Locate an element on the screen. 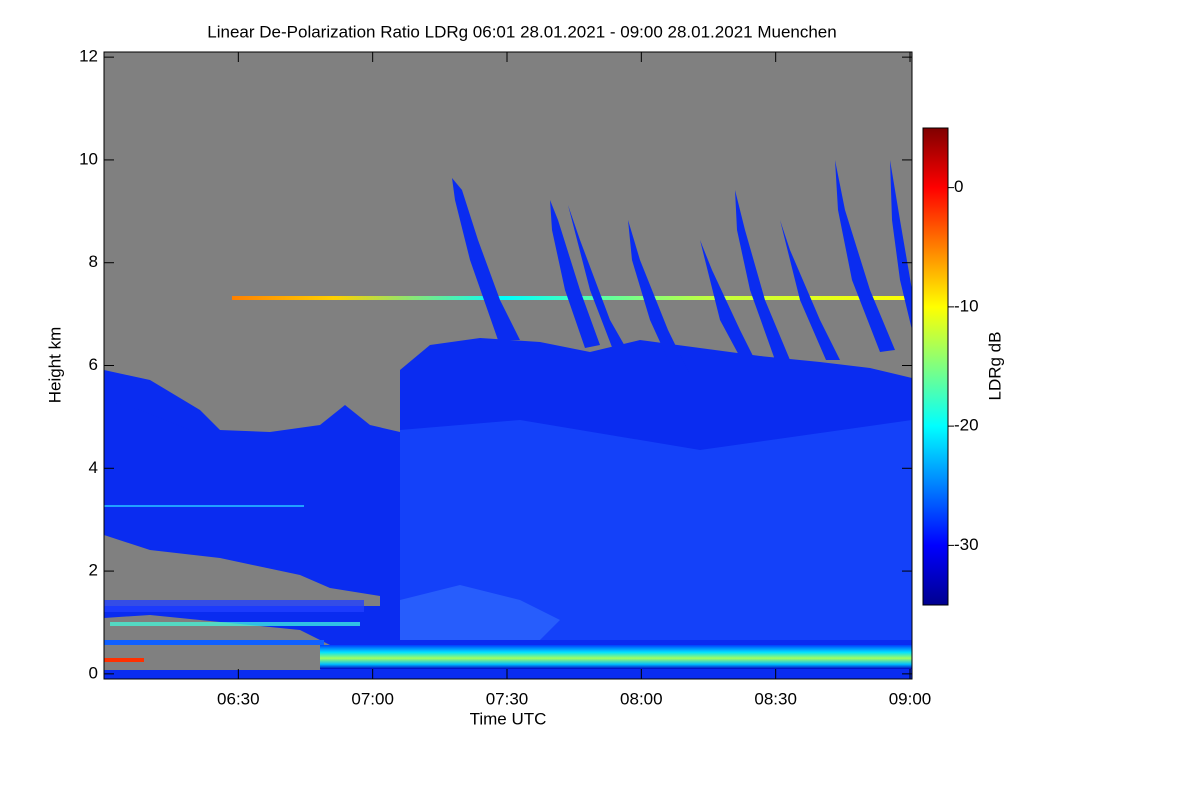  y-tick-label: 4 is located at coordinates (93, 467).